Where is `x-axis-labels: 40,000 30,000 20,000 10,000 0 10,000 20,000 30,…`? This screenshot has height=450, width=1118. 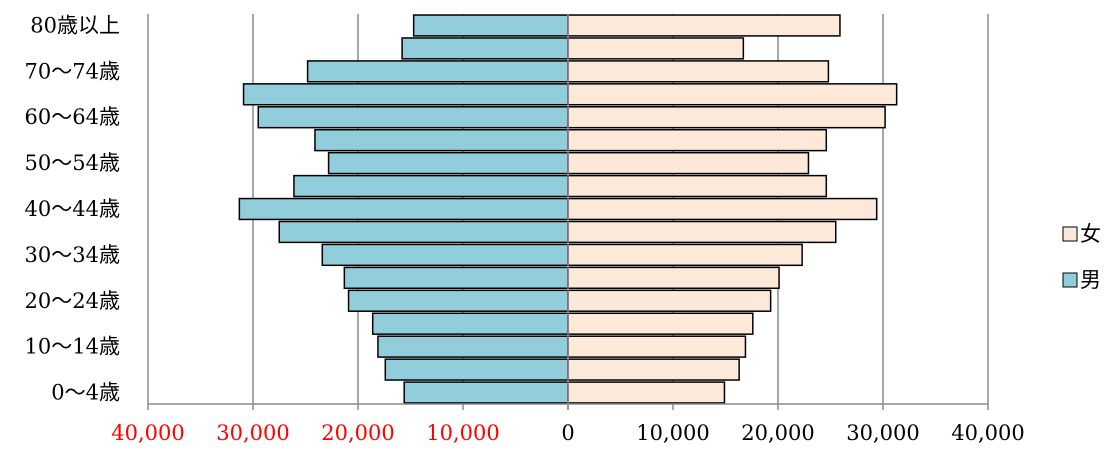 x-axis-labels: 40,000 30,000 20,000 10,000 0 10,000 20,000 30,… is located at coordinates (567, 433).